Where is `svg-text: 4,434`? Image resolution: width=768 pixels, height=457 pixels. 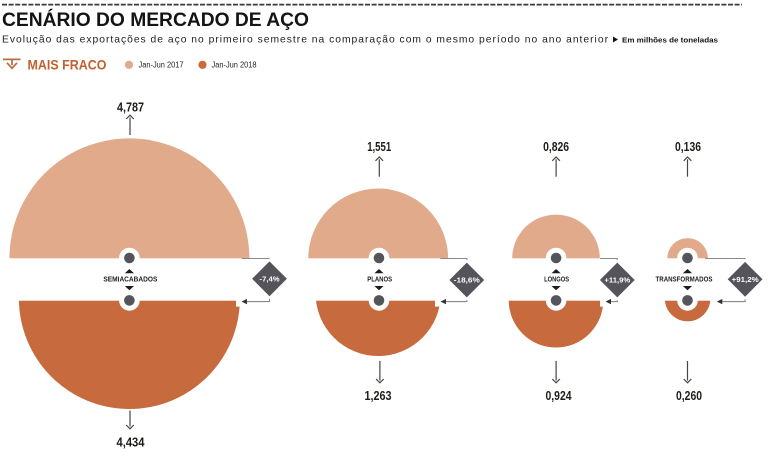 svg-text: 4,434 is located at coordinates (131, 442).